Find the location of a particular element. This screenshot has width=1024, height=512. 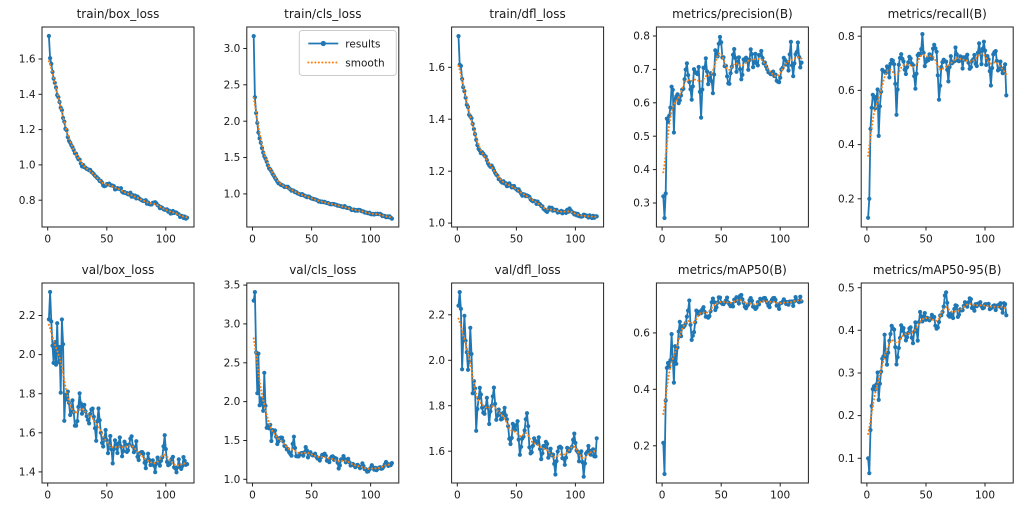

x-tick-label: 50 is located at coordinates (721, 496).